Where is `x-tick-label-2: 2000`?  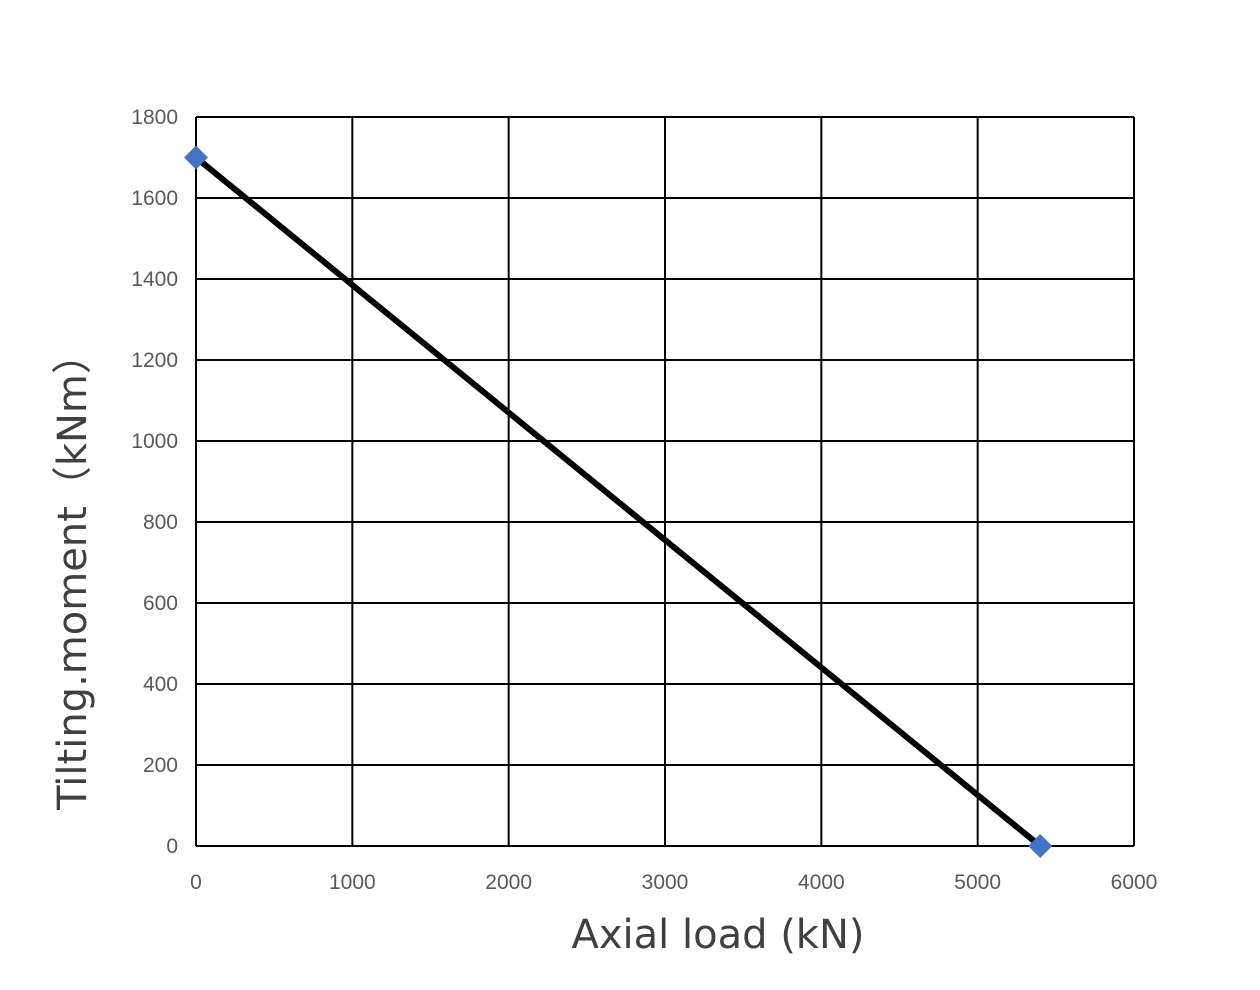 x-tick-label-2: 2000 is located at coordinates (508, 882).